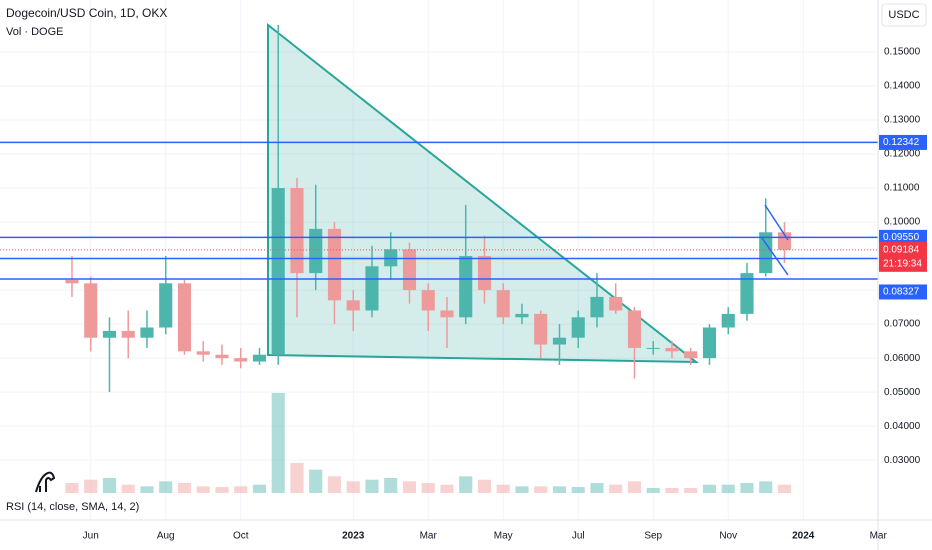  What do you see at coordinates (902, 426) in the screenshot?
I see `y-tick-label: 0.04000` at bounding box center [902, 426].